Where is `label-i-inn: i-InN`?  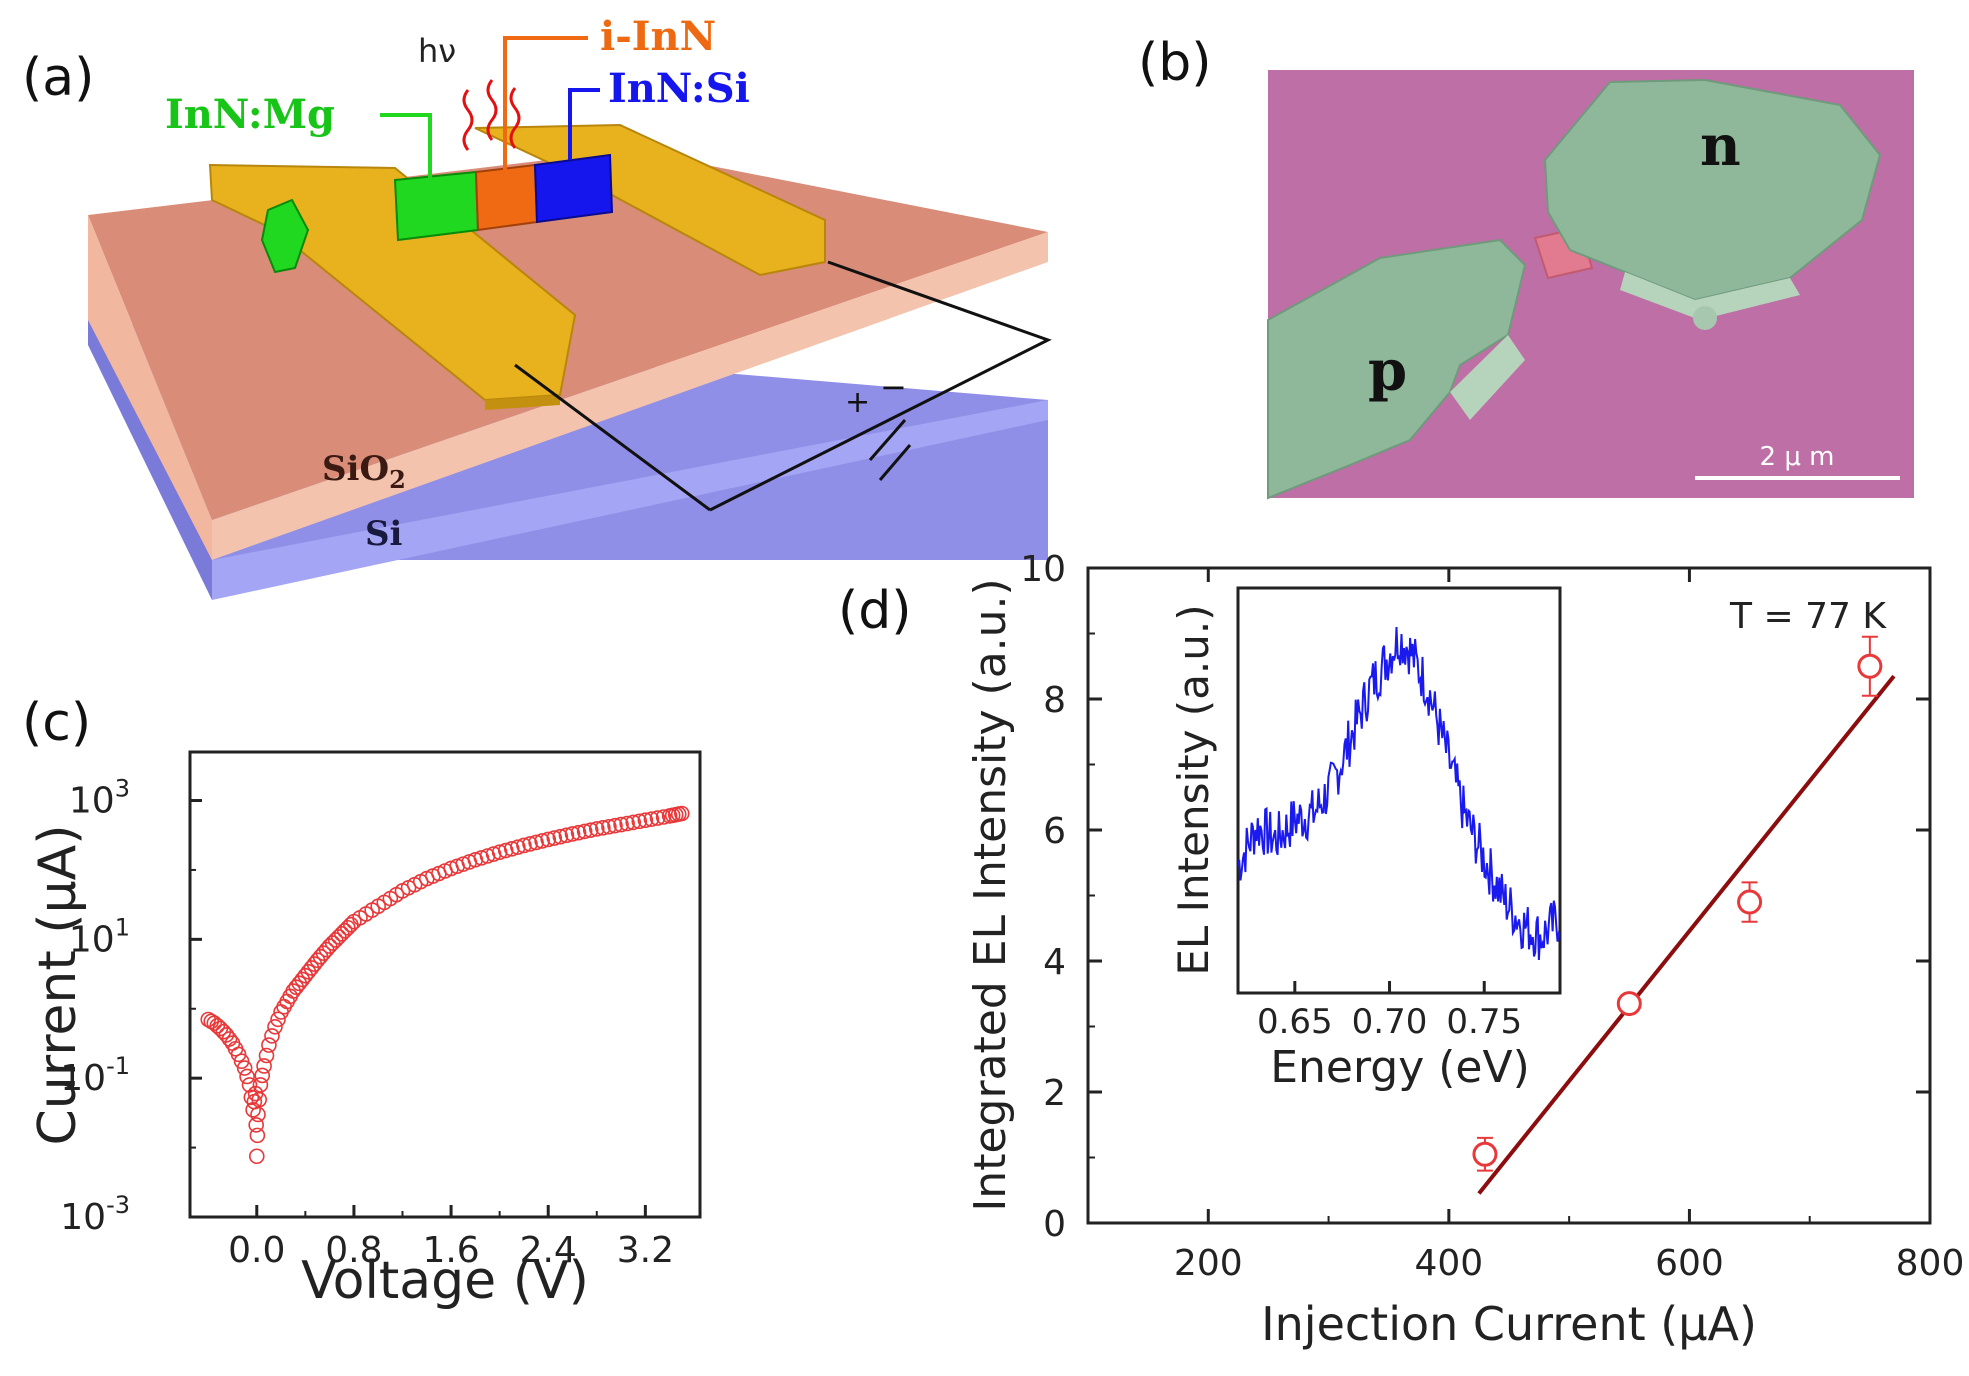 label-i-inn: i-InN is located at coordinates (658, 36).